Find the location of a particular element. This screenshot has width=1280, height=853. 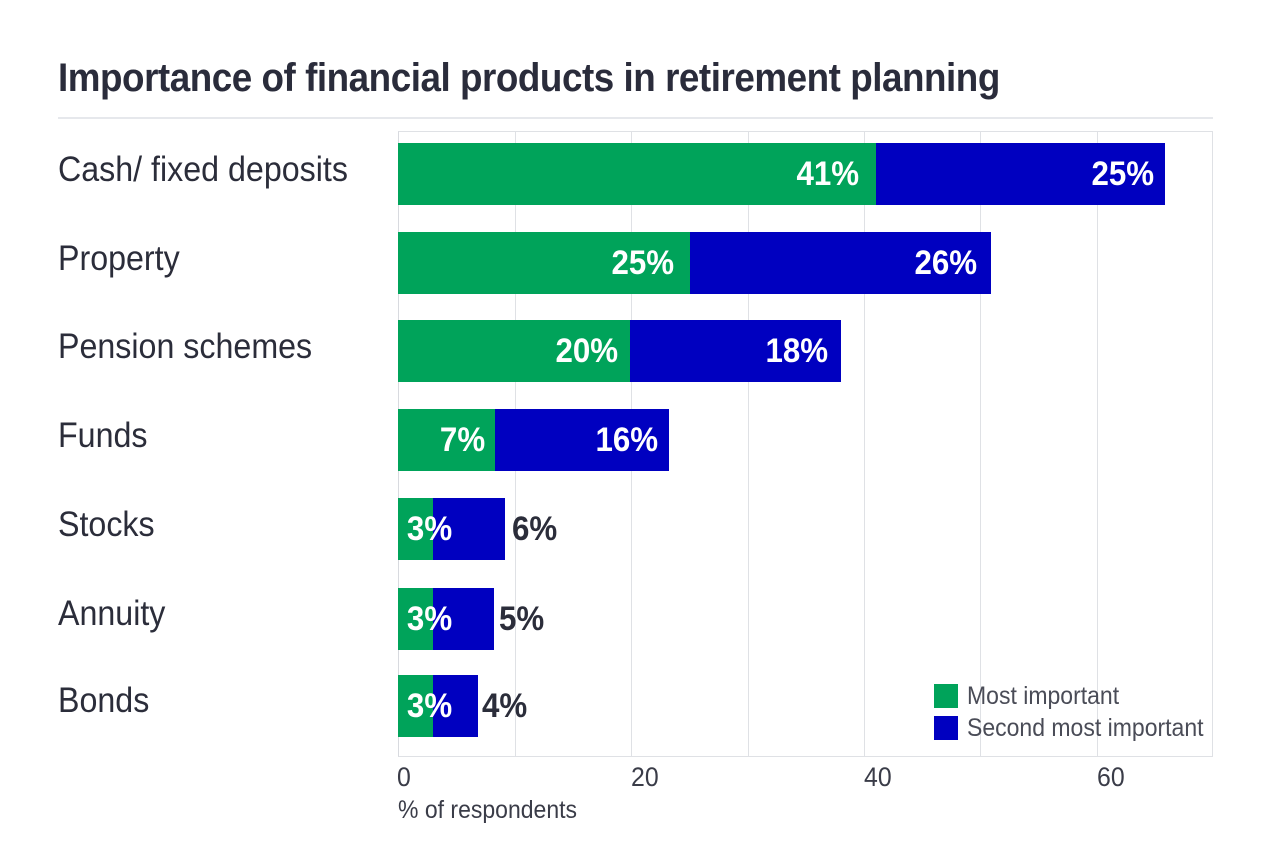

bar-second-important-pension is located at coordinates (735, 351).